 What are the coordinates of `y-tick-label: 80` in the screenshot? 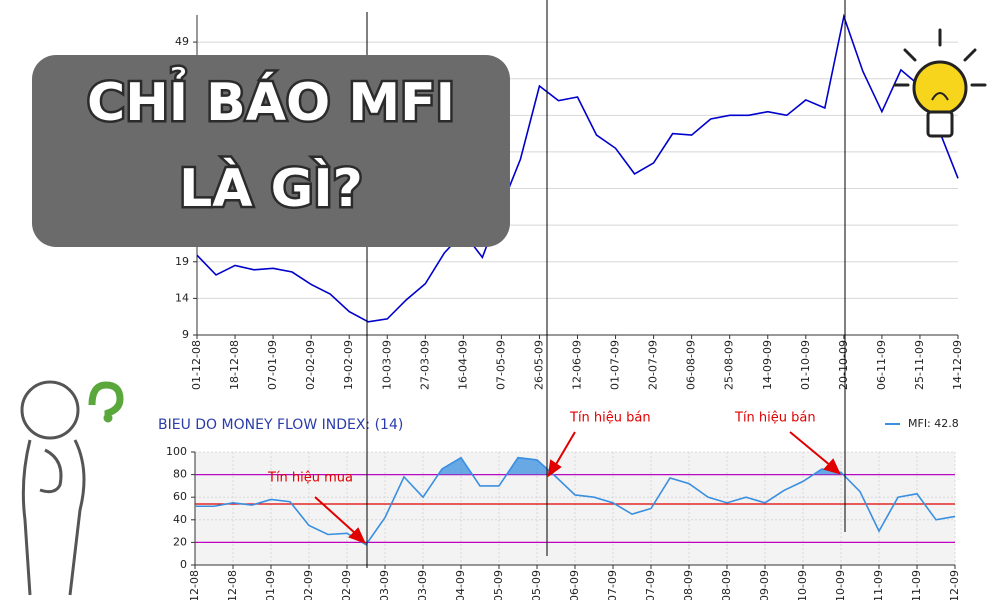 It's located at (180, 474).